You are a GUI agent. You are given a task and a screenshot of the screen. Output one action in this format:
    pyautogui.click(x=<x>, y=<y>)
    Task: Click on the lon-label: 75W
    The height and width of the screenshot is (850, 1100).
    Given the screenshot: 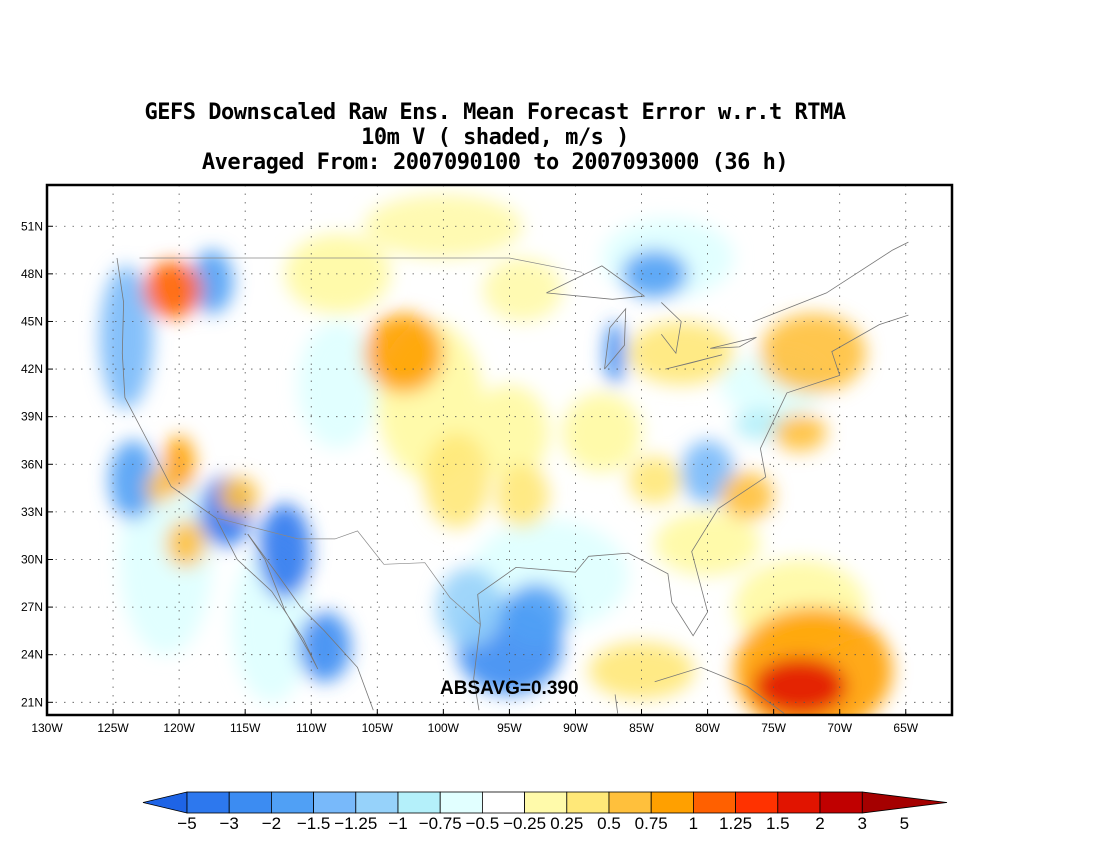 What is the action you would take?
    pyautogui.click(x=773, y=728)
    